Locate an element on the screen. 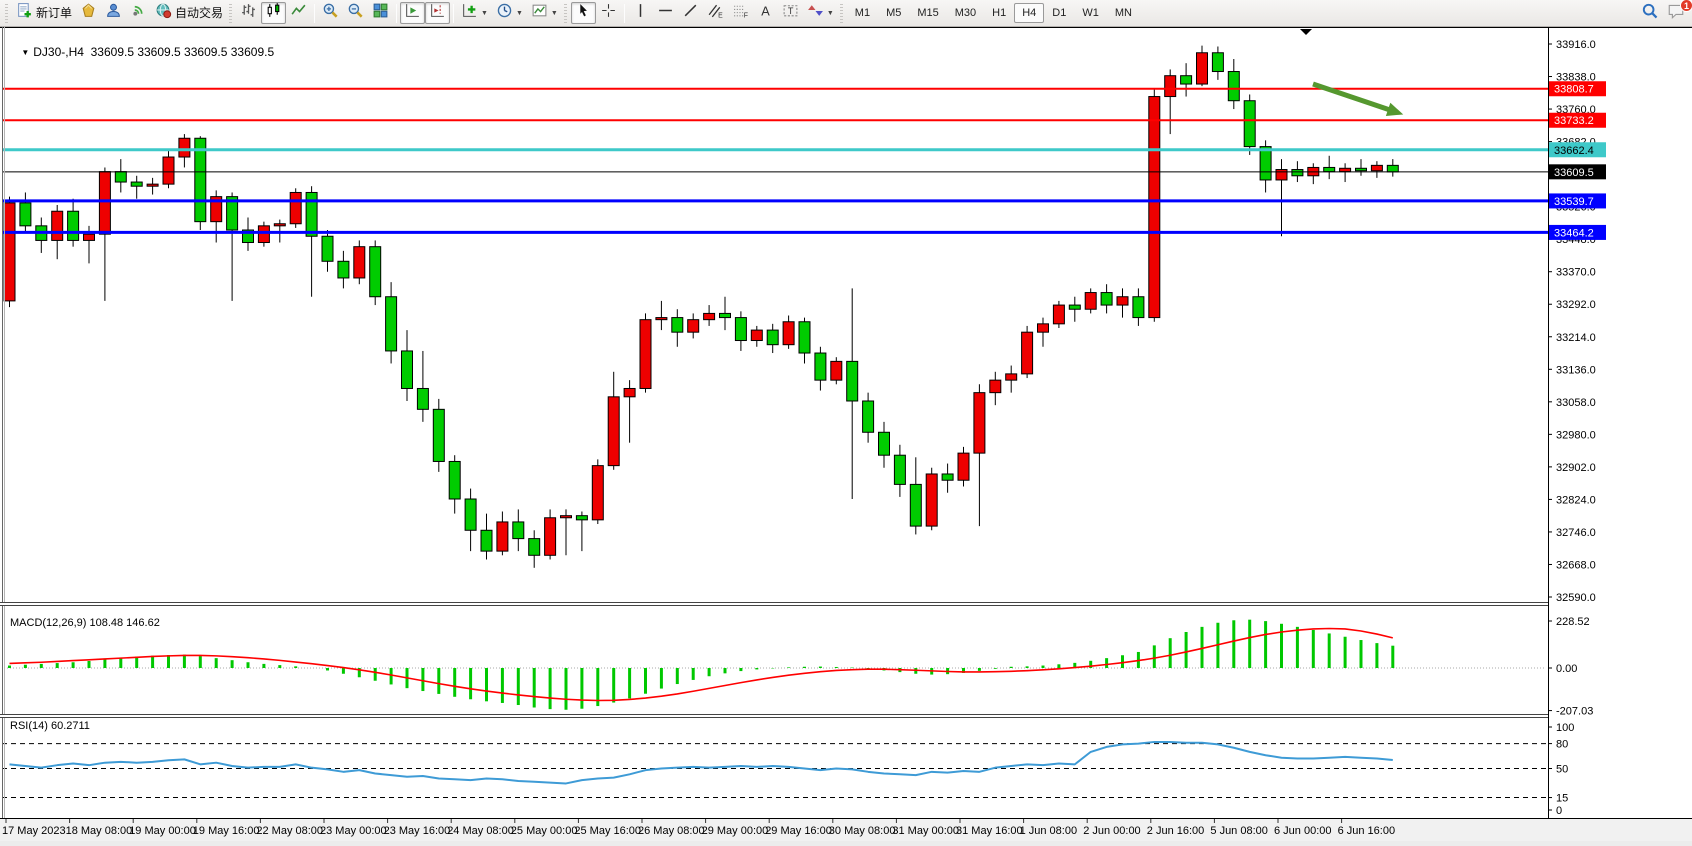 The image size is (1692, 846). timeframe-button-M30: M30 is located at coordinates (965, 13).